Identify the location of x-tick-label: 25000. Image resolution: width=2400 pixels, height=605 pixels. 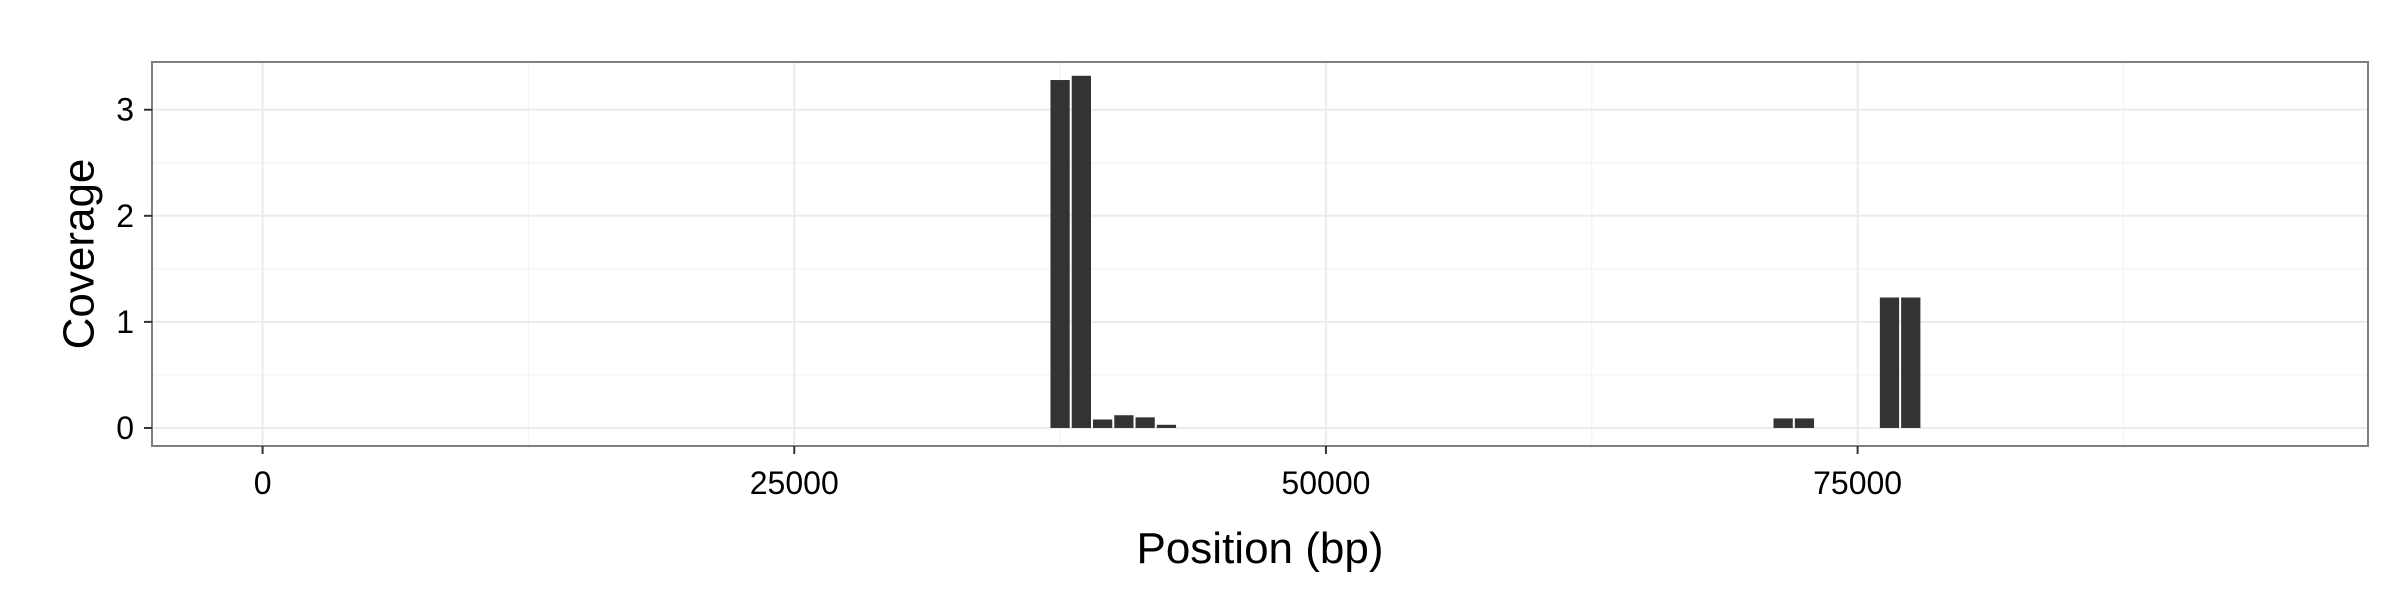
(794, 483).